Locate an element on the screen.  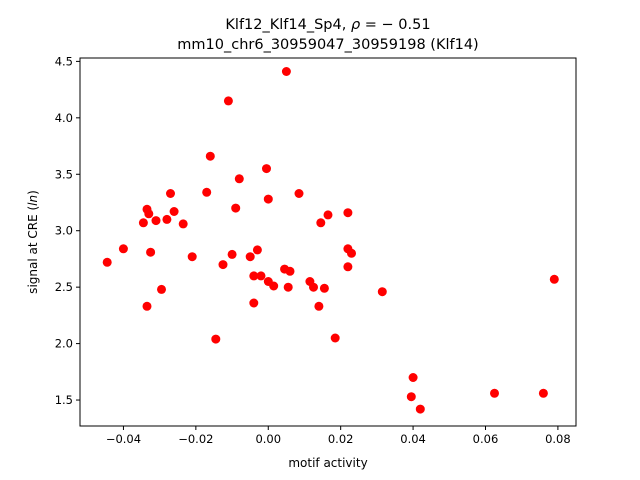
chart-title: Klf12_Klf14_Sp4, ρ = − 0.51 is located at coordinates (327, 25).